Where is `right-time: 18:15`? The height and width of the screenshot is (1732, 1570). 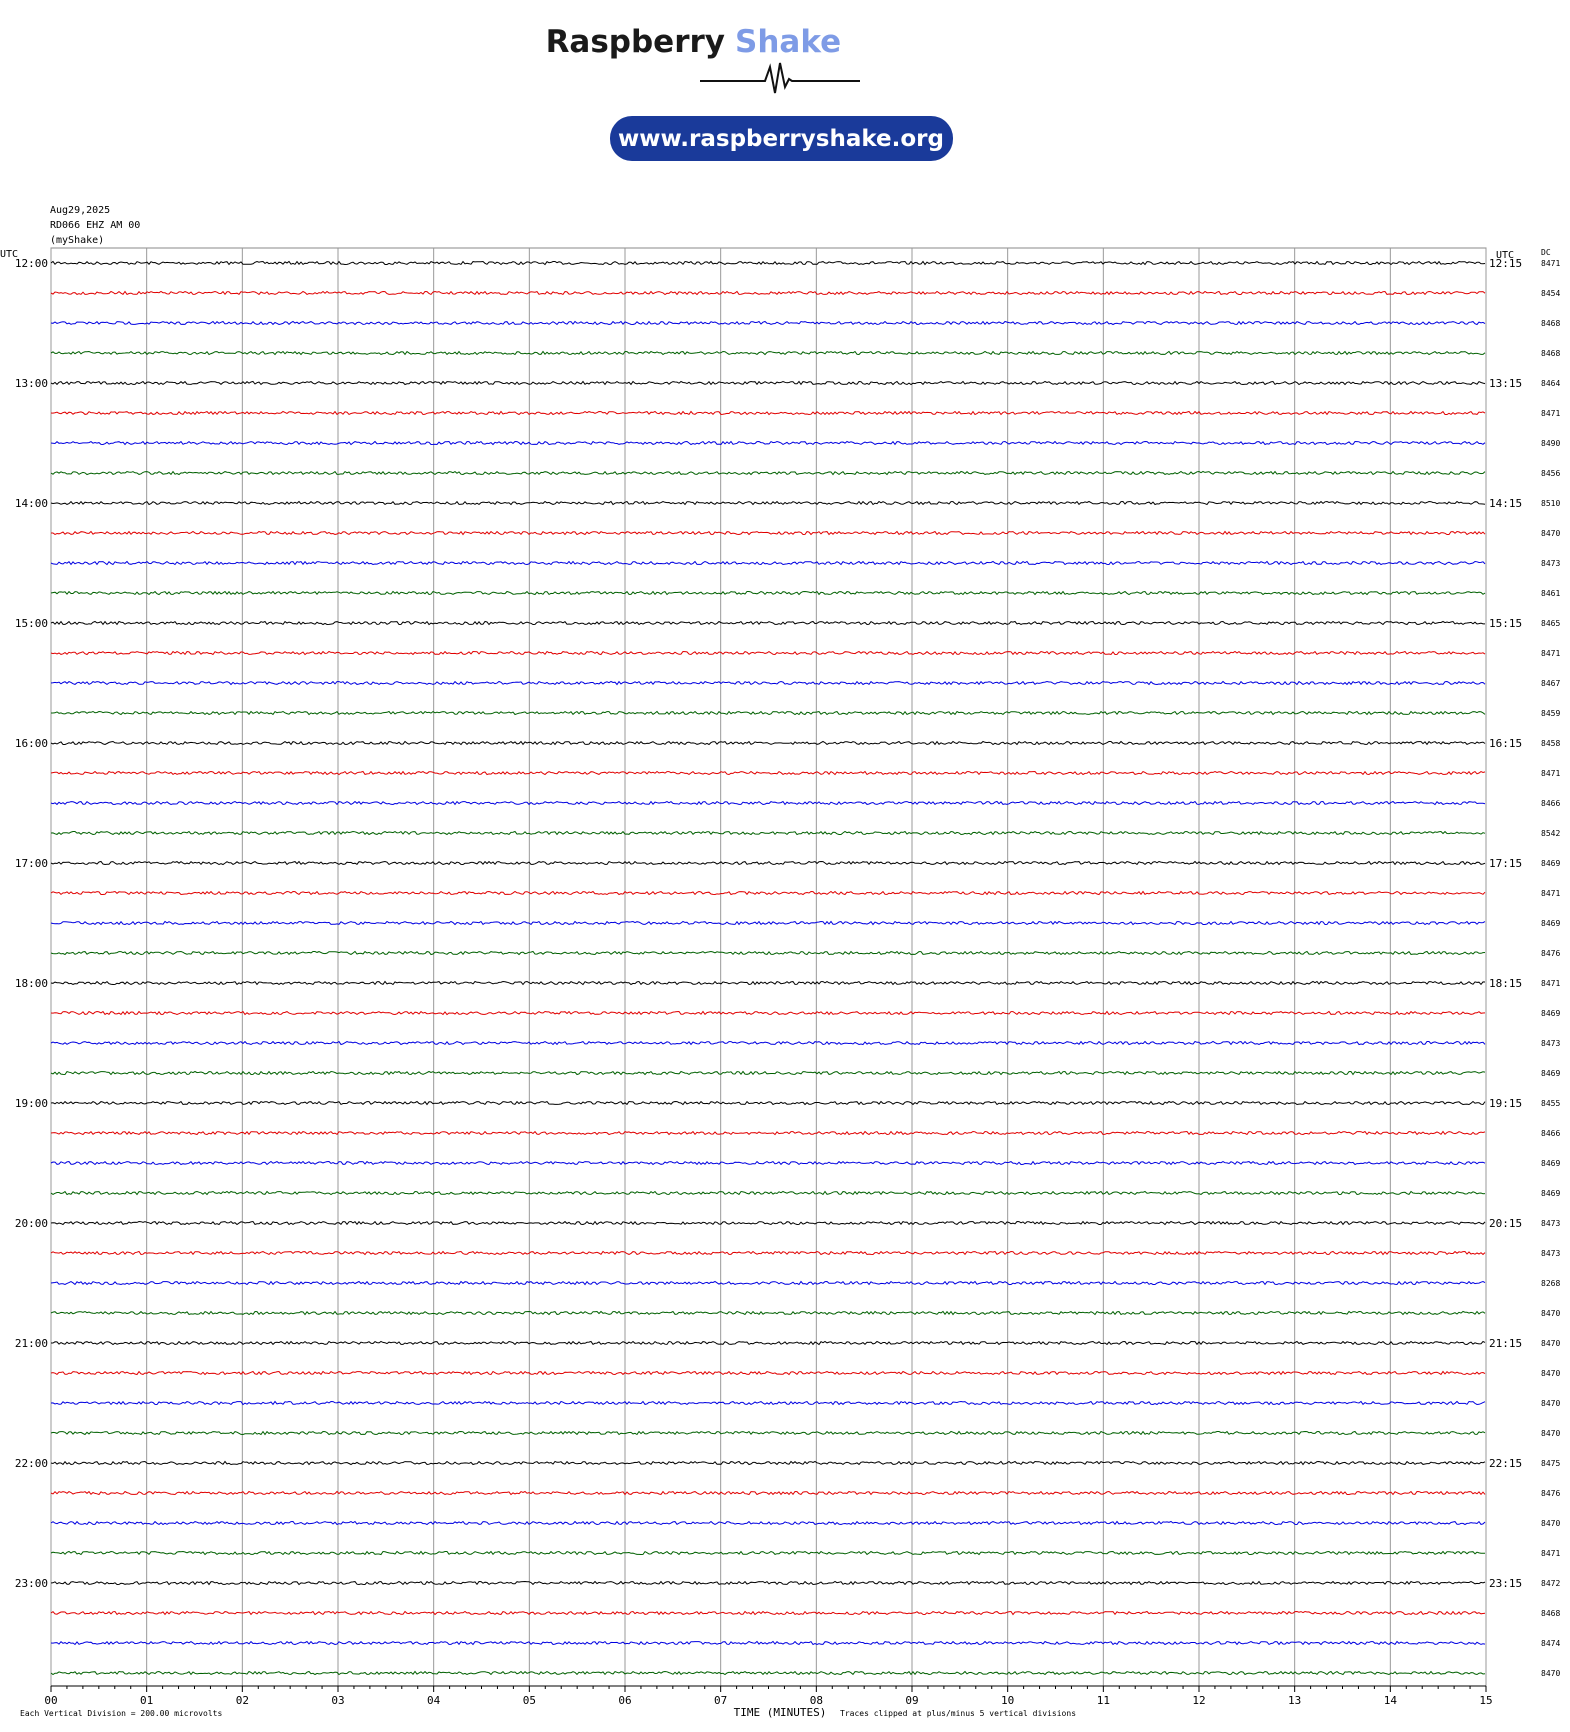
right-time: 18:15 is located at coordinates (1505, 983).